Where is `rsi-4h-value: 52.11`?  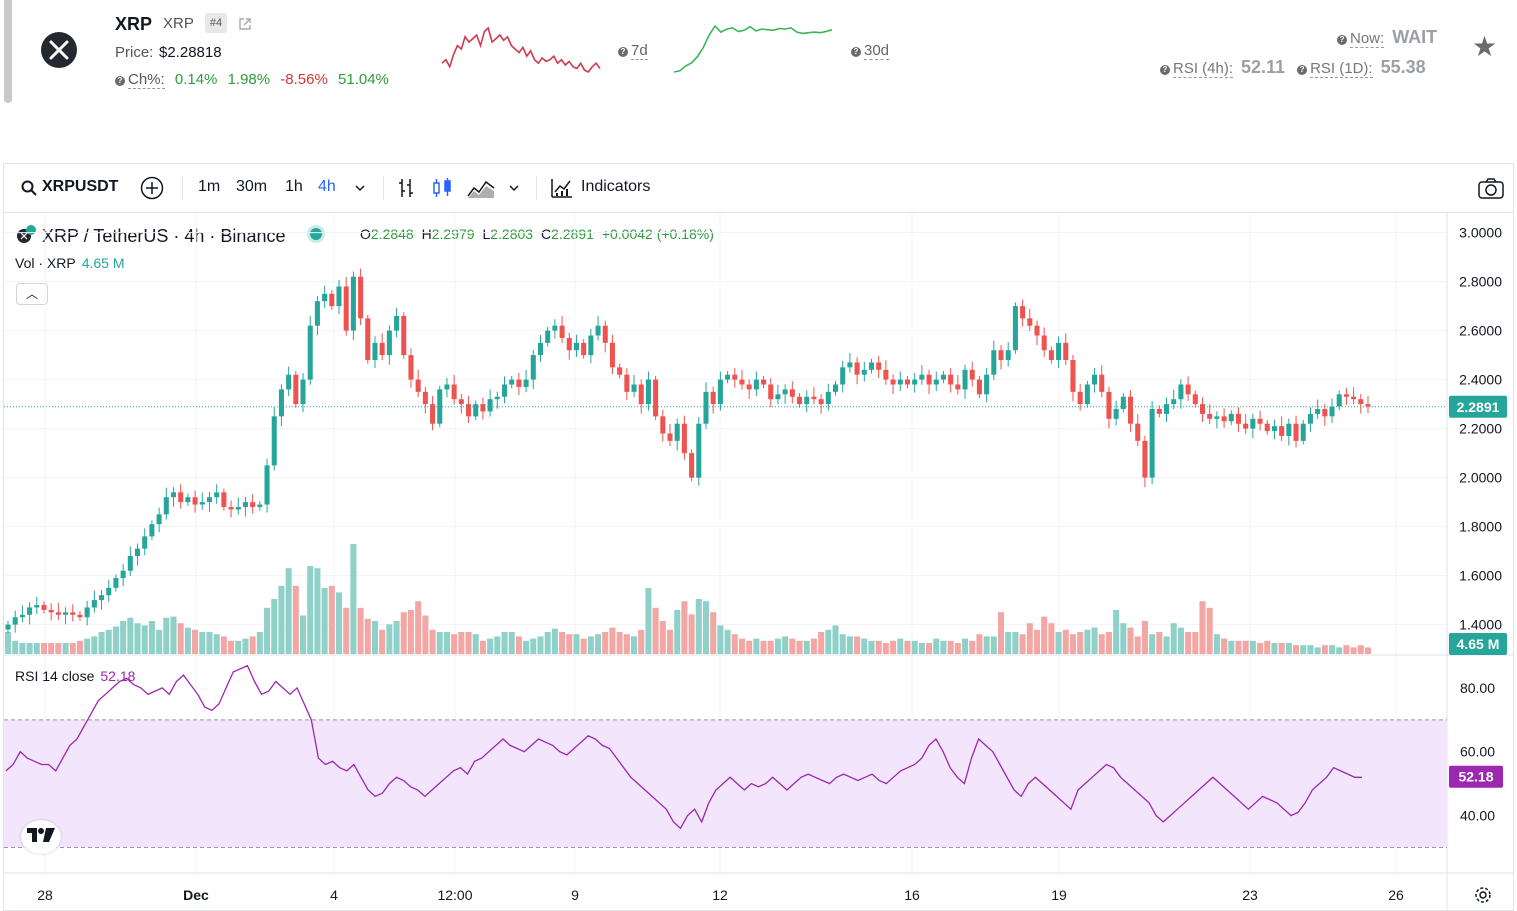 rsi-4h-value: 52.11 is located at coordinates (1263, 67).